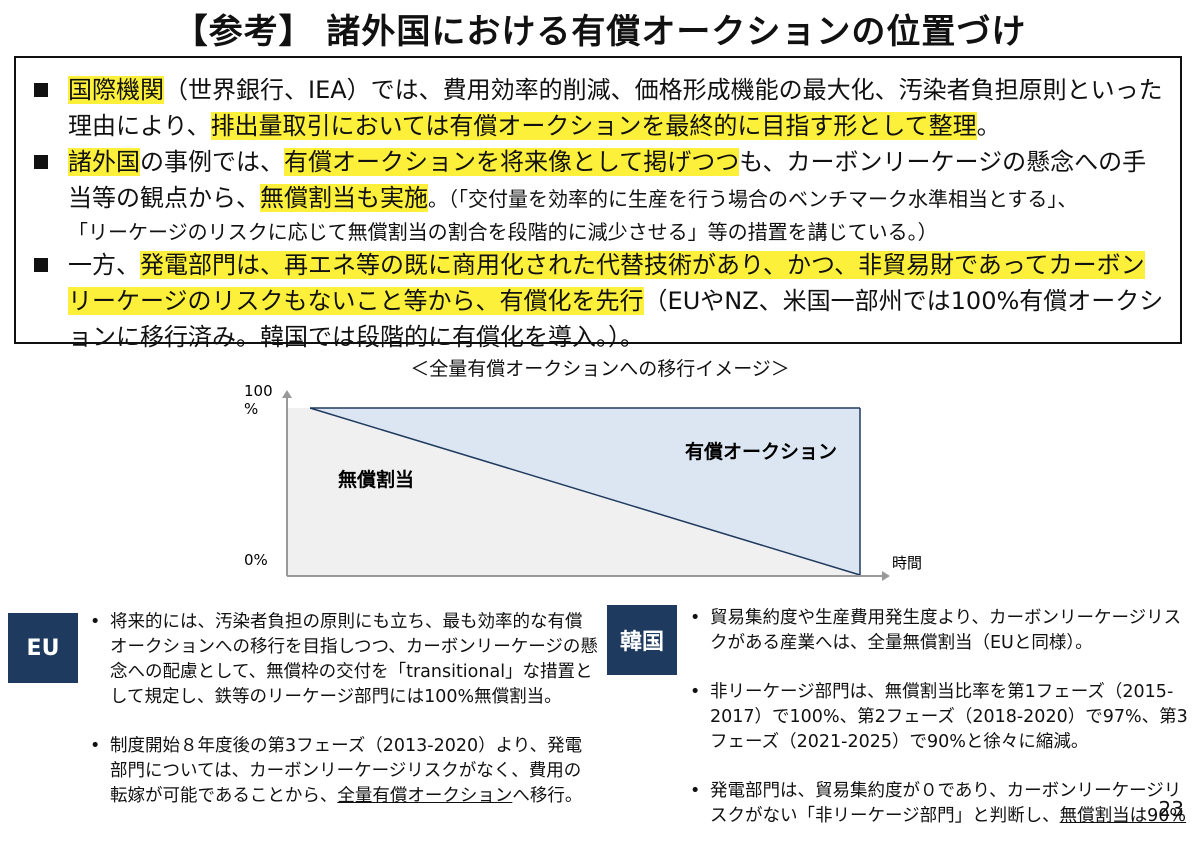 The height and width of the screenshot is (853, 1200). I want to click on highlight-text: 諸外国, so click(104, 162).